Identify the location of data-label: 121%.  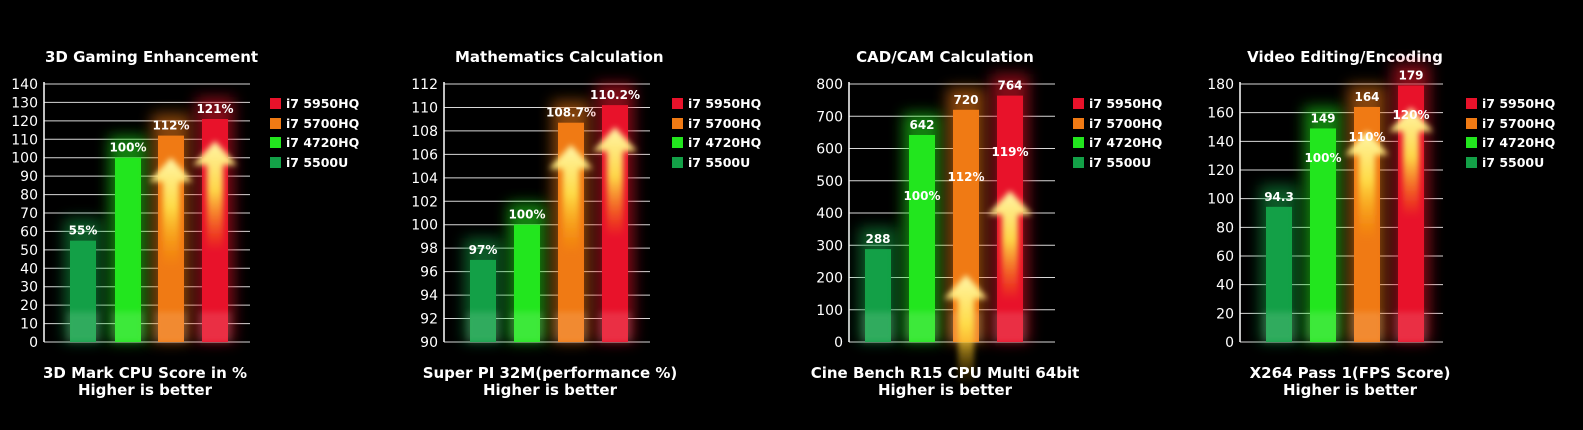
(214, 109).